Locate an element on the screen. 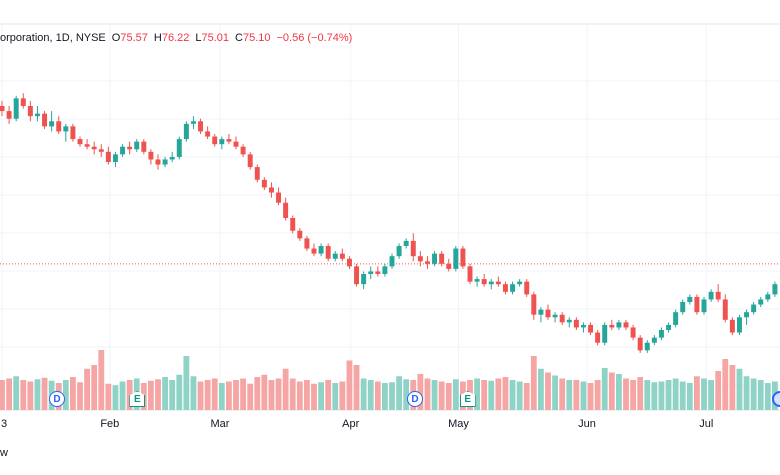 This screenshot has height=475, width=780. legend-high-value: 76.22 is located at coordinates (175, 38).